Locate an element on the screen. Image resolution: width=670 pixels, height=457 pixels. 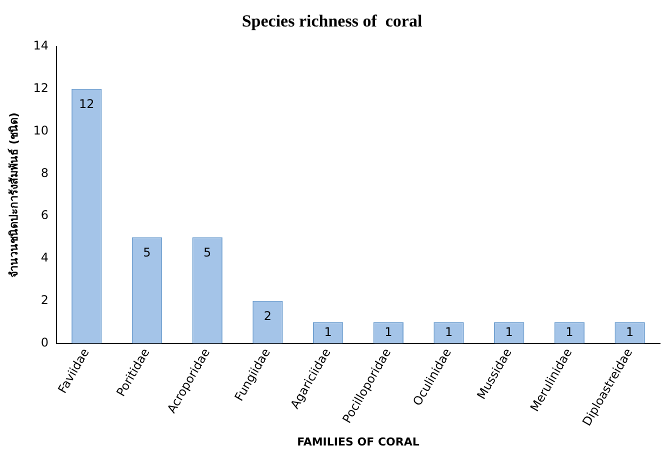
y-tick-label: 10 is located at coordinates (40, 130).